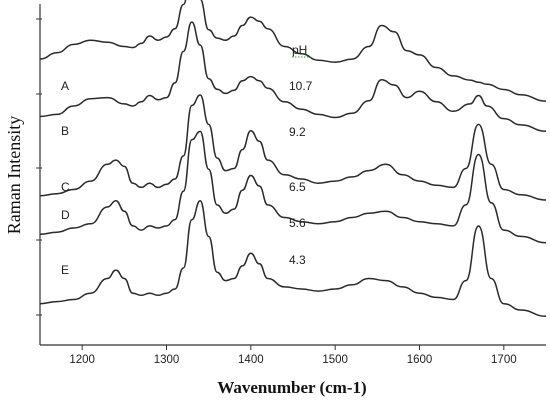 The image size is (550, 403). Describe the element at coordinates (65, 215) in the screenshot. I see `curve-label-d: D` at that location.